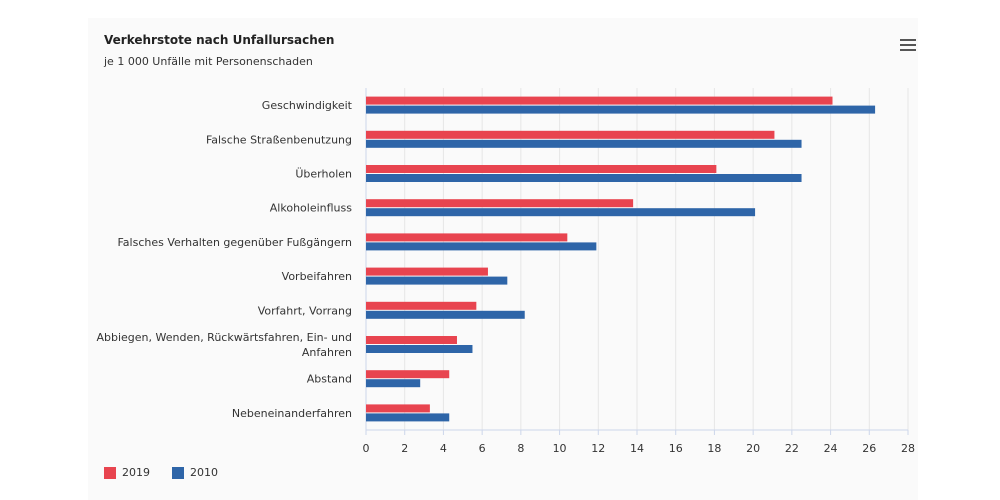  What do you see at coordinates (366, 448) in the screenshot?
I see `x-tick-label: 0` at bounding box center [366, 448].